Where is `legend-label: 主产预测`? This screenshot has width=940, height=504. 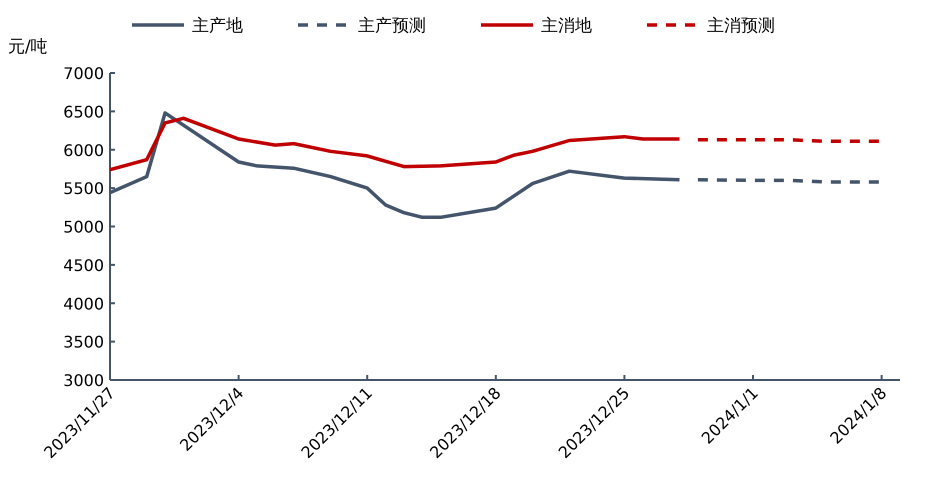 legend-label: 主产预测 is located at coordinates (392, 26).